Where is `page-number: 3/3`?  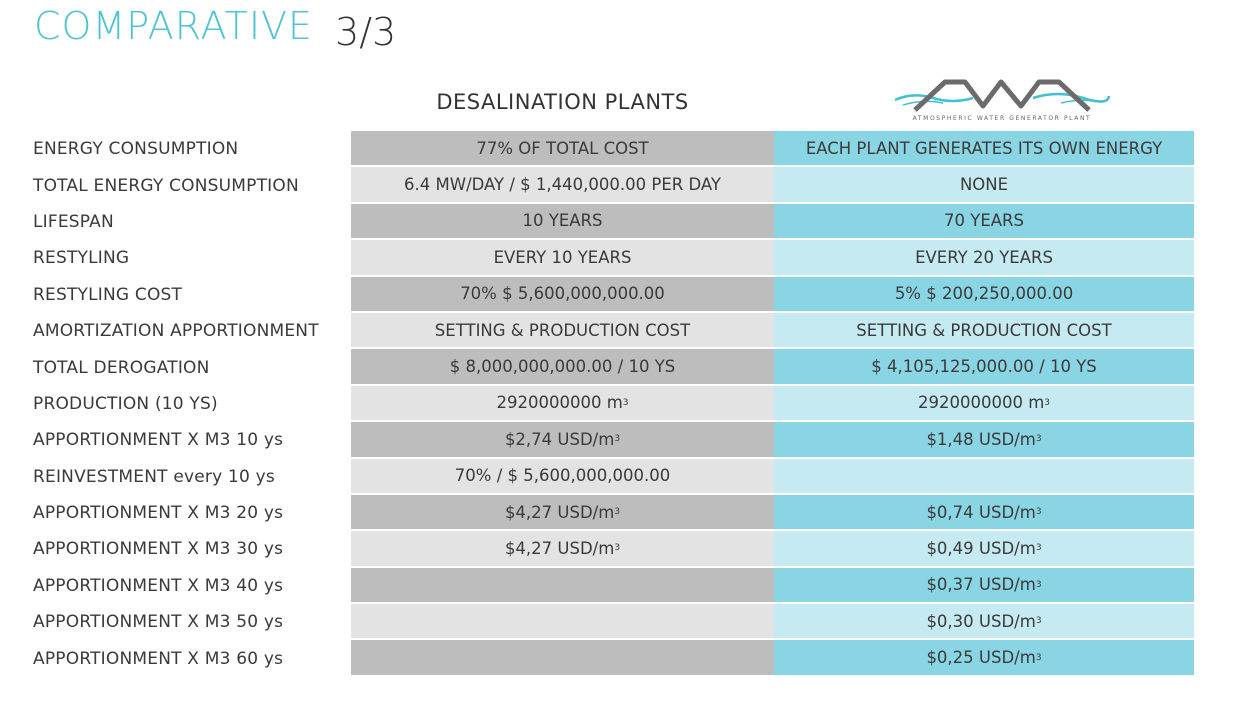 page-number: 3/3 is located at coordinates (366, 32).